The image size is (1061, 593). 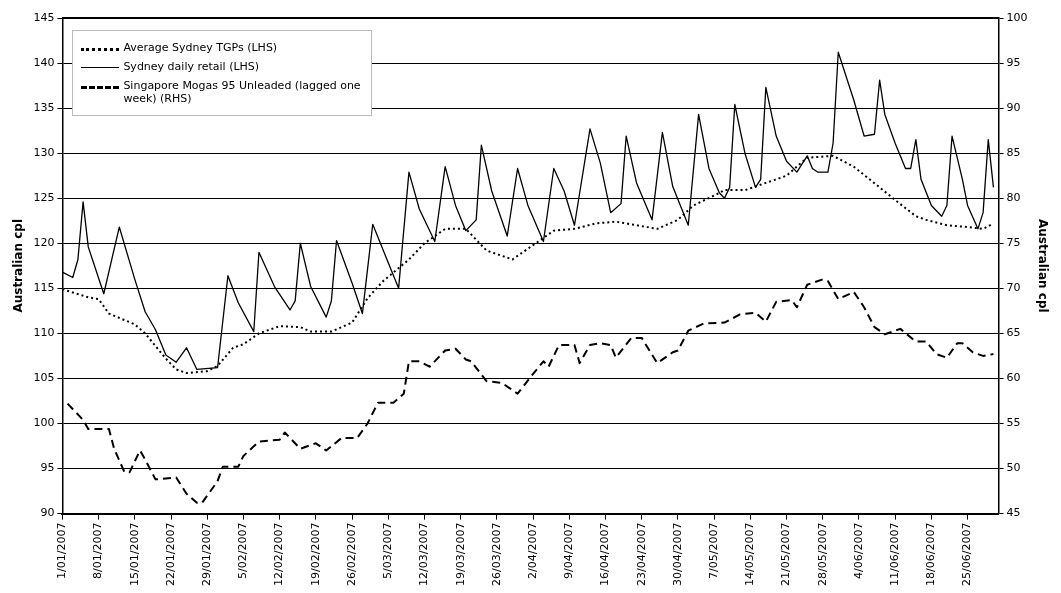 I want to click on x-tick-label: 29/01/2007, so click(x=207, y=554).